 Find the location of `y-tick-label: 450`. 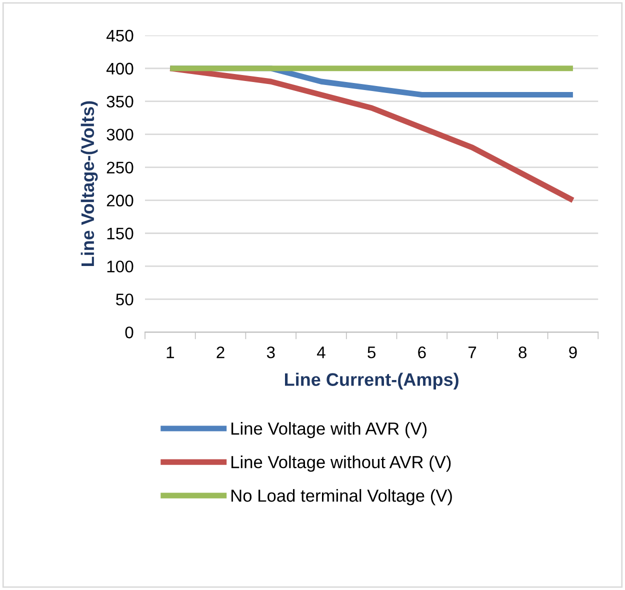

y-tick-label: 450 is located at coordinates (120, 36).